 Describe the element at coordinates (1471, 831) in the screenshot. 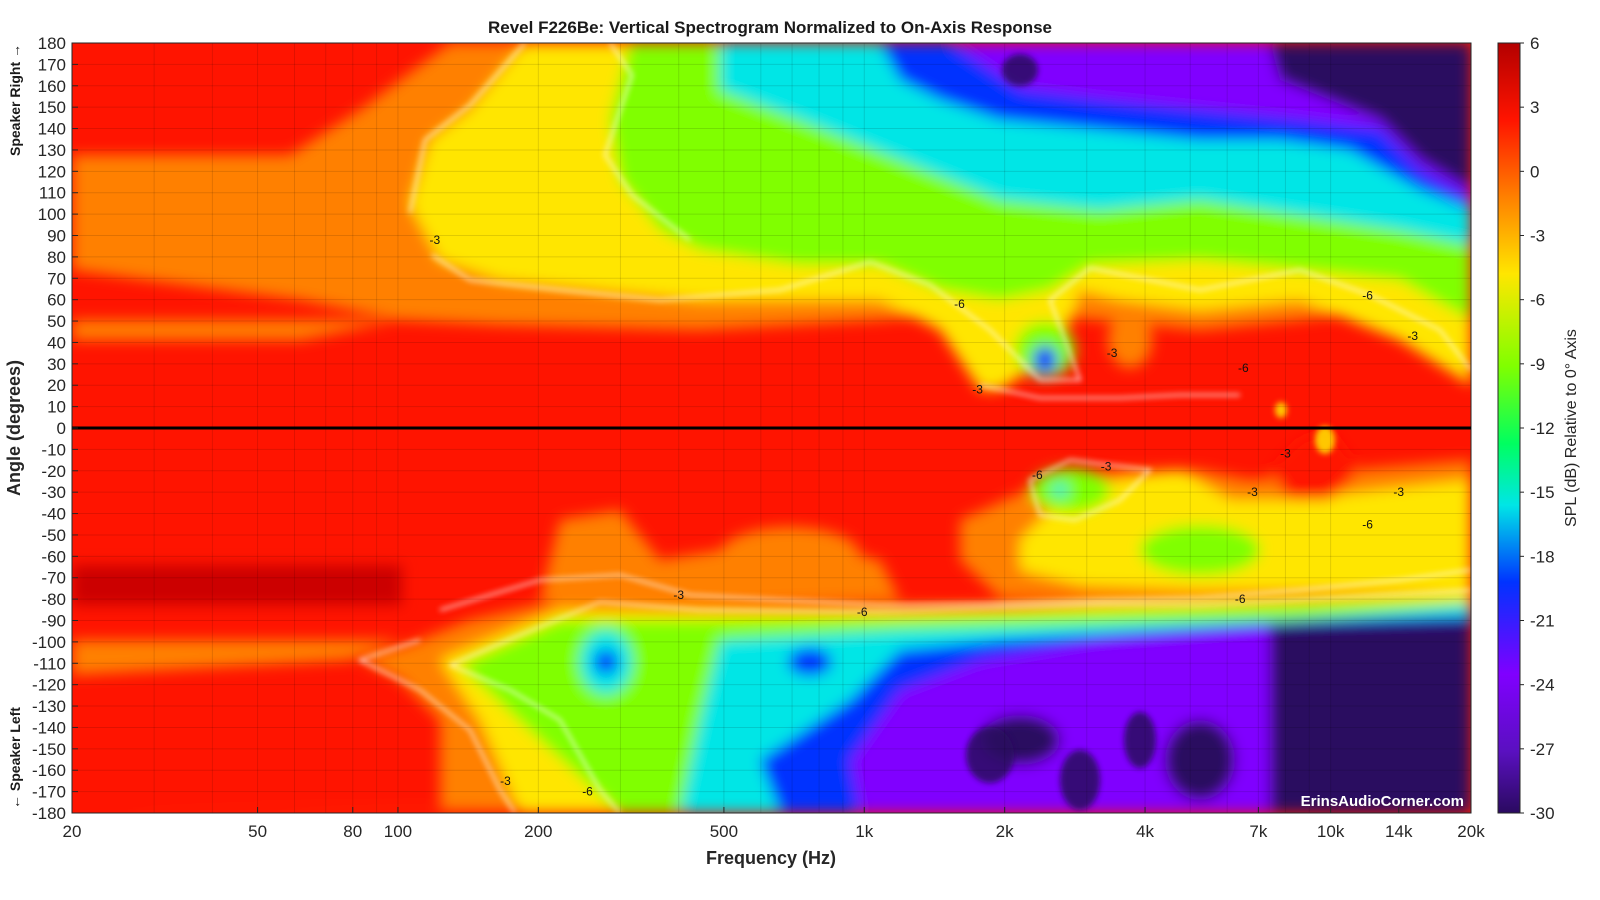

I see `x-tick-label: 20k` at that location.